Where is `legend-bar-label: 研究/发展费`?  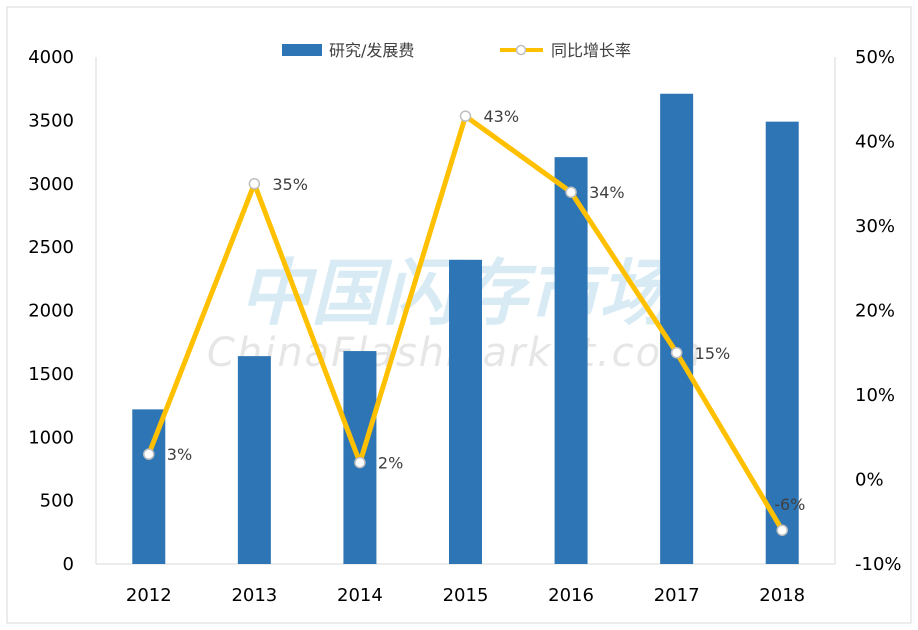 legend-bar-label: 研究/发展费 is located at coordinates (371, 50).